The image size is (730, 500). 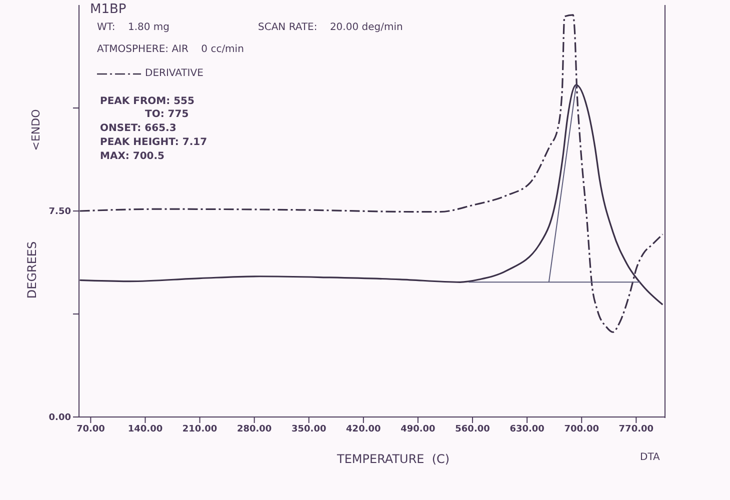 What do you see at coordinates (138, 128) in the screenshot?
I see `annotation: ONSET: 665.3` at bounding box center [138, 128].